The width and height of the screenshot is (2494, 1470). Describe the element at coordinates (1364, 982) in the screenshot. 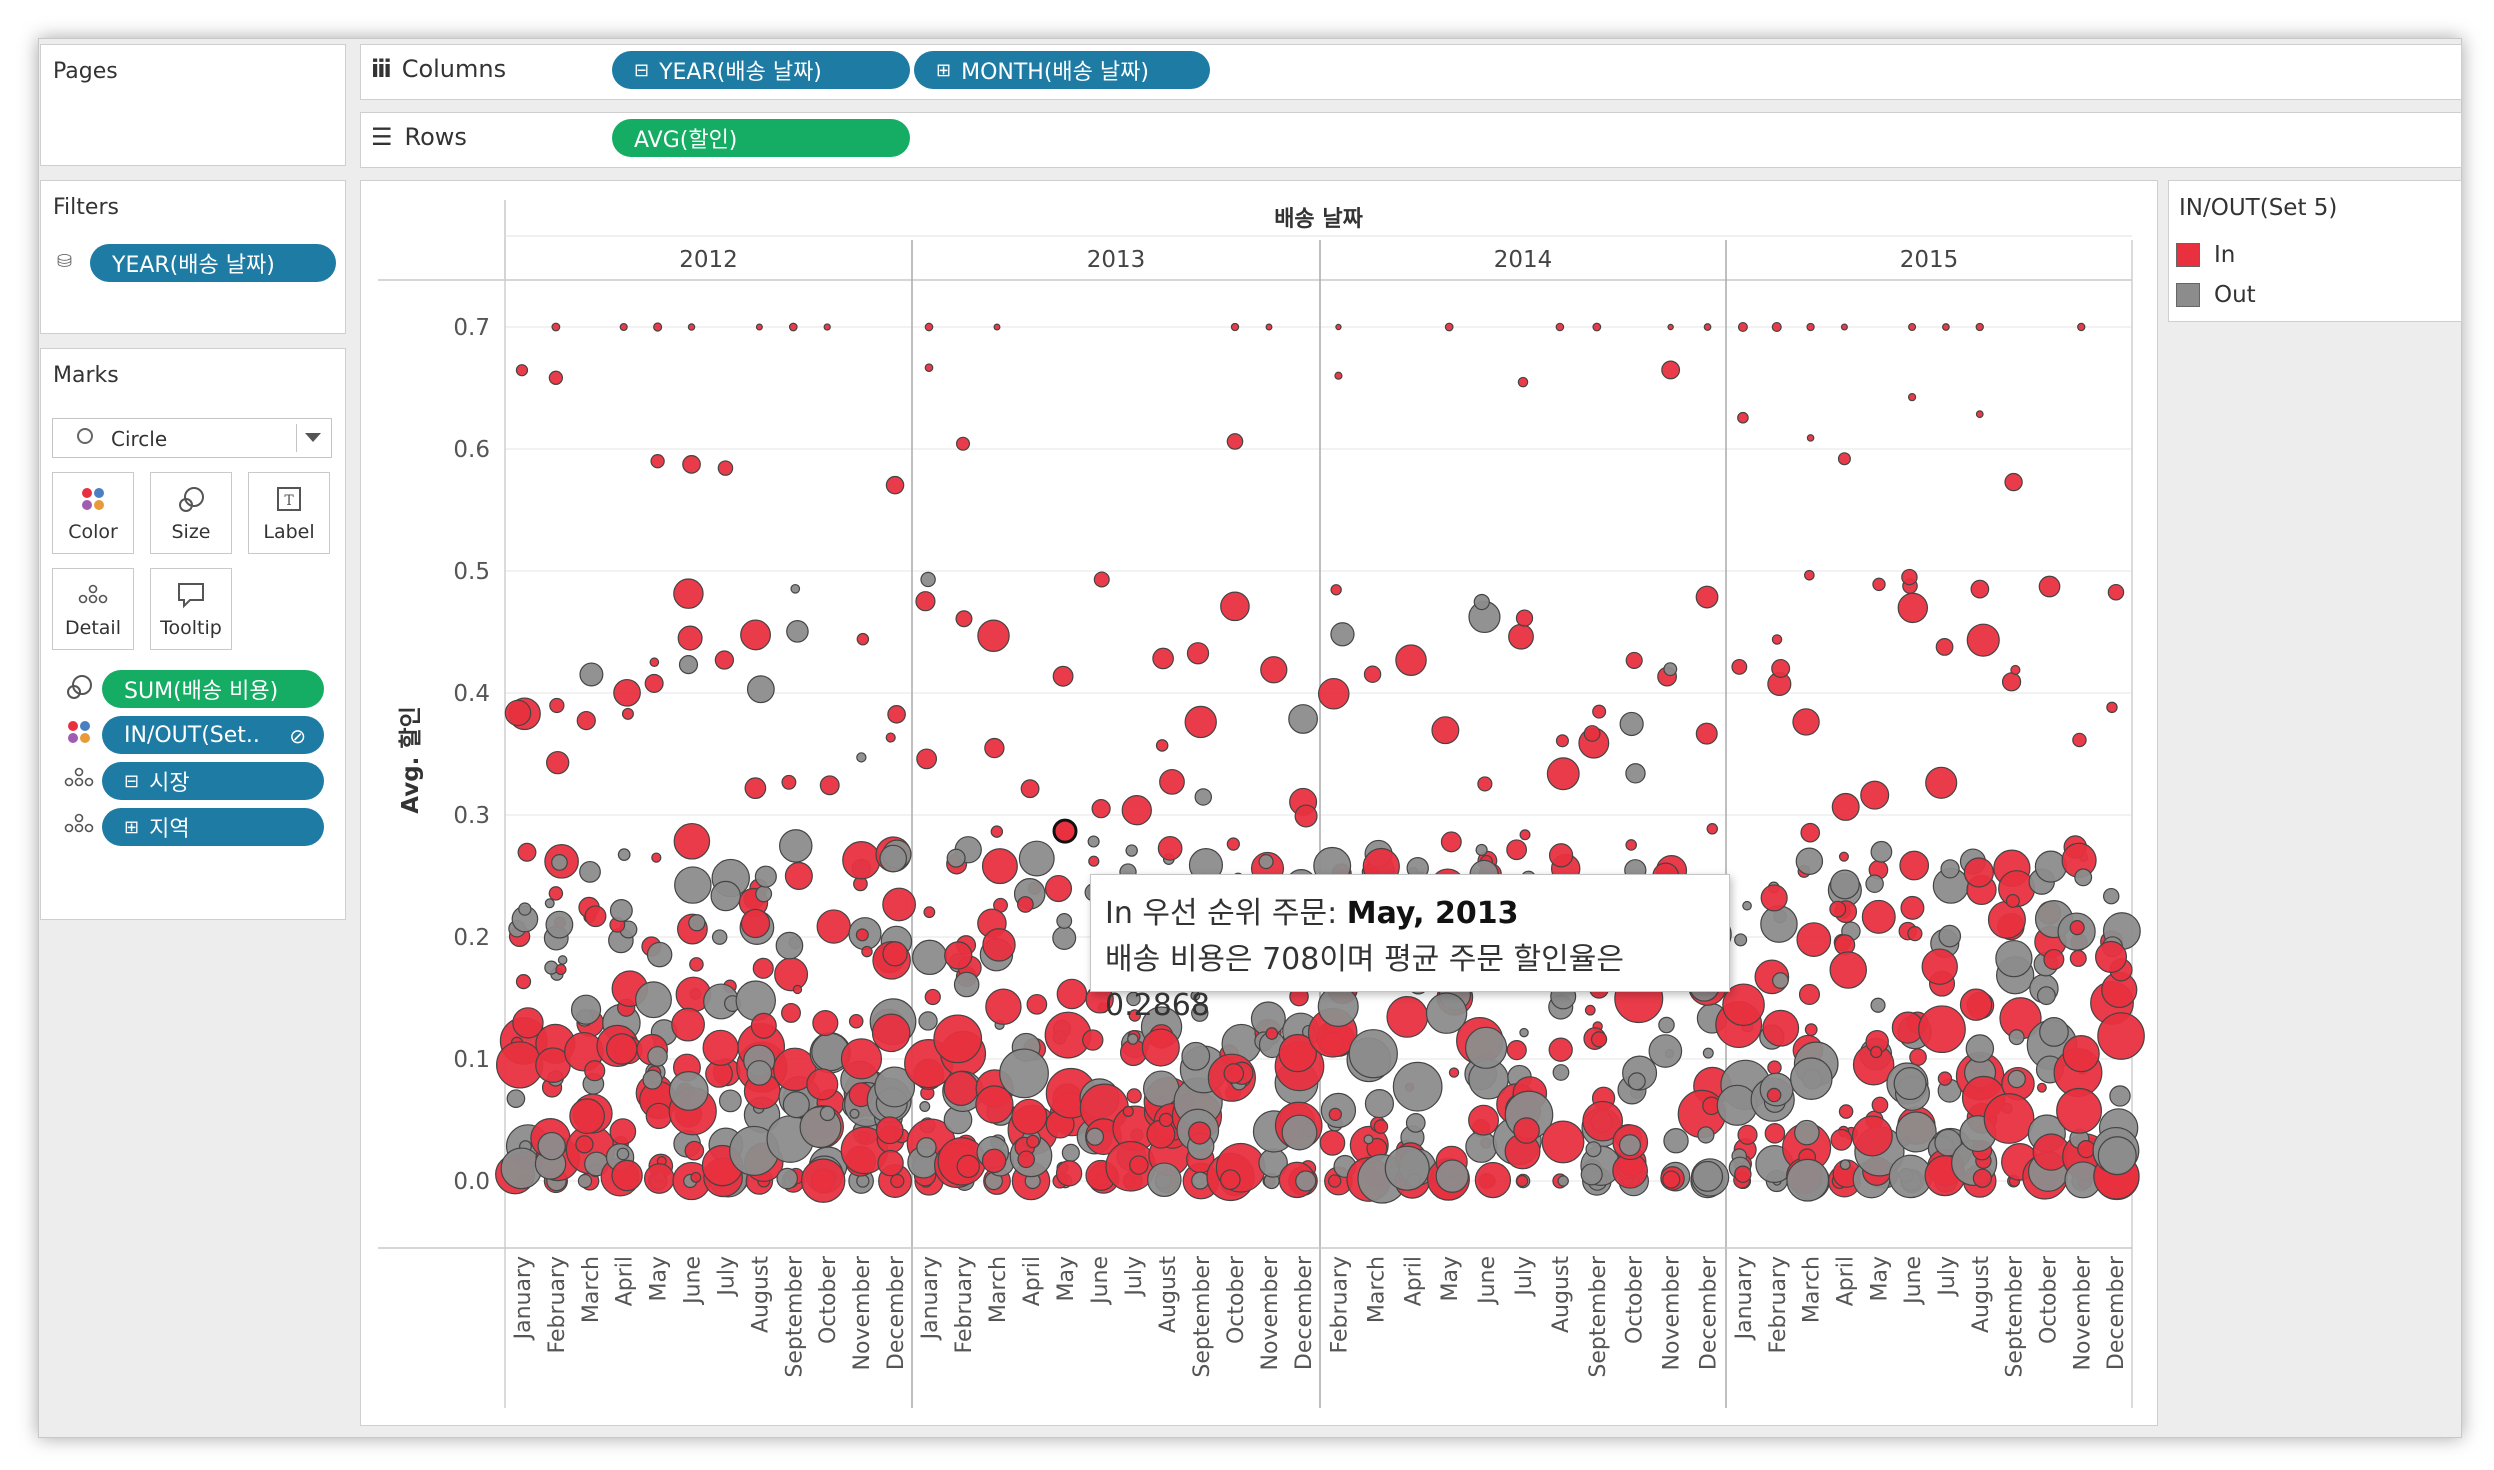

I see `tooltip-line-2: 배송 비용은 708이며 평균 주문 할인율은 0.2868` at that location.